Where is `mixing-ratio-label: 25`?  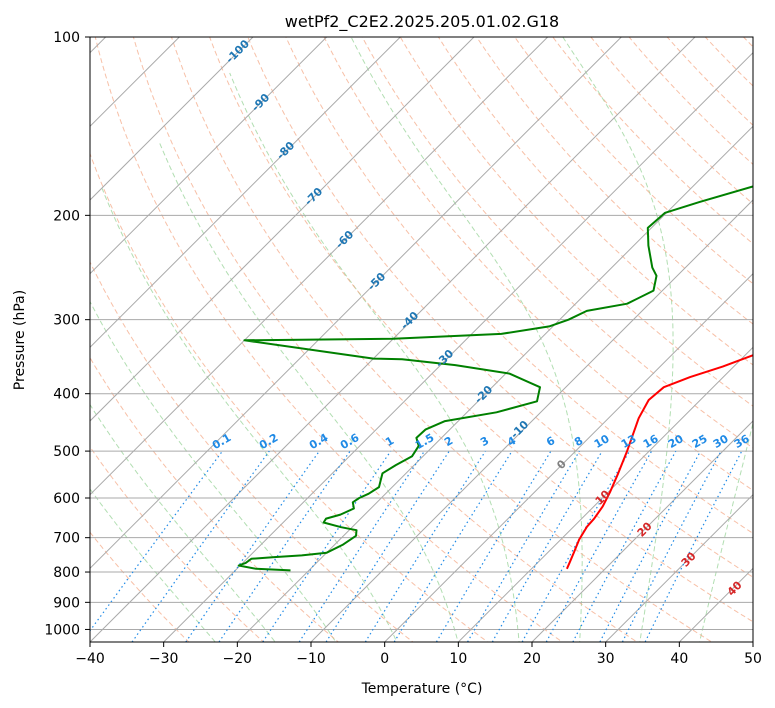
mixing-ratio-label: 25 is located at coordinates (700, 441).